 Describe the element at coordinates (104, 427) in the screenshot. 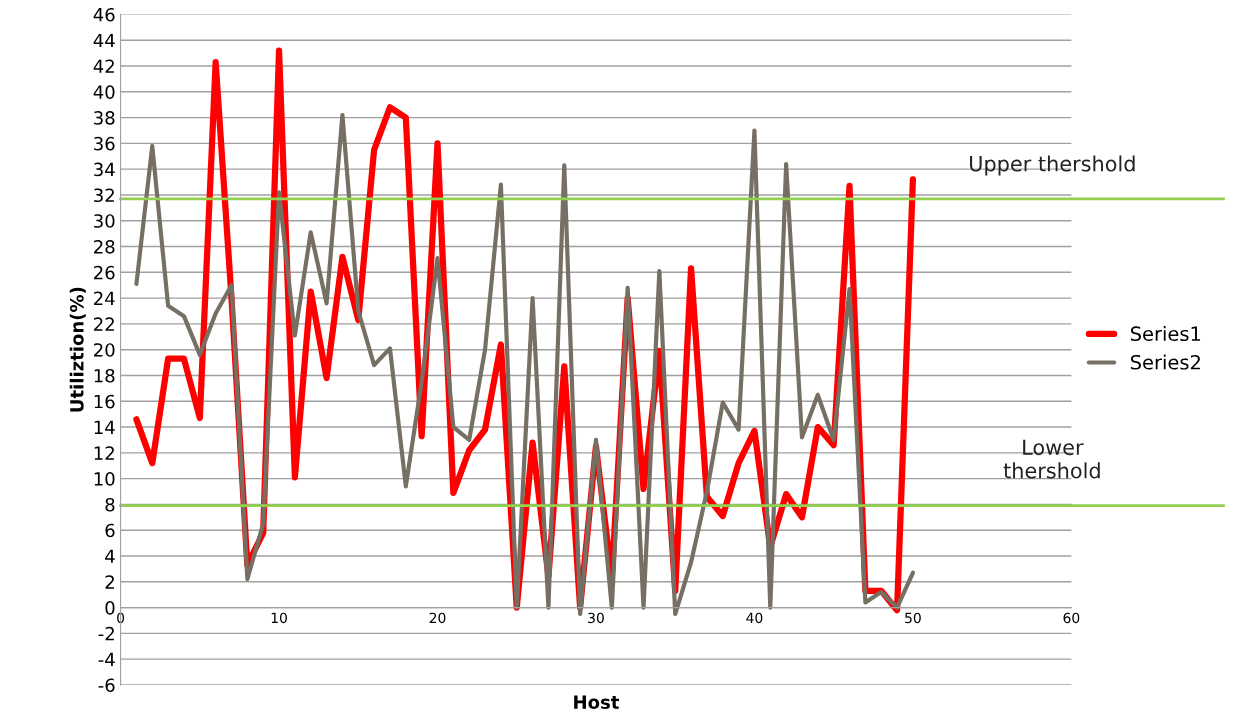

I see `y-tick-label: 14` at that location.